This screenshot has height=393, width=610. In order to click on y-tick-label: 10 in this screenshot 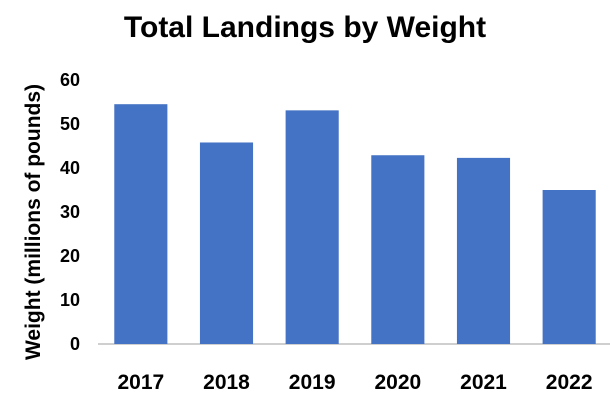, I will do `click(70, 300)`.